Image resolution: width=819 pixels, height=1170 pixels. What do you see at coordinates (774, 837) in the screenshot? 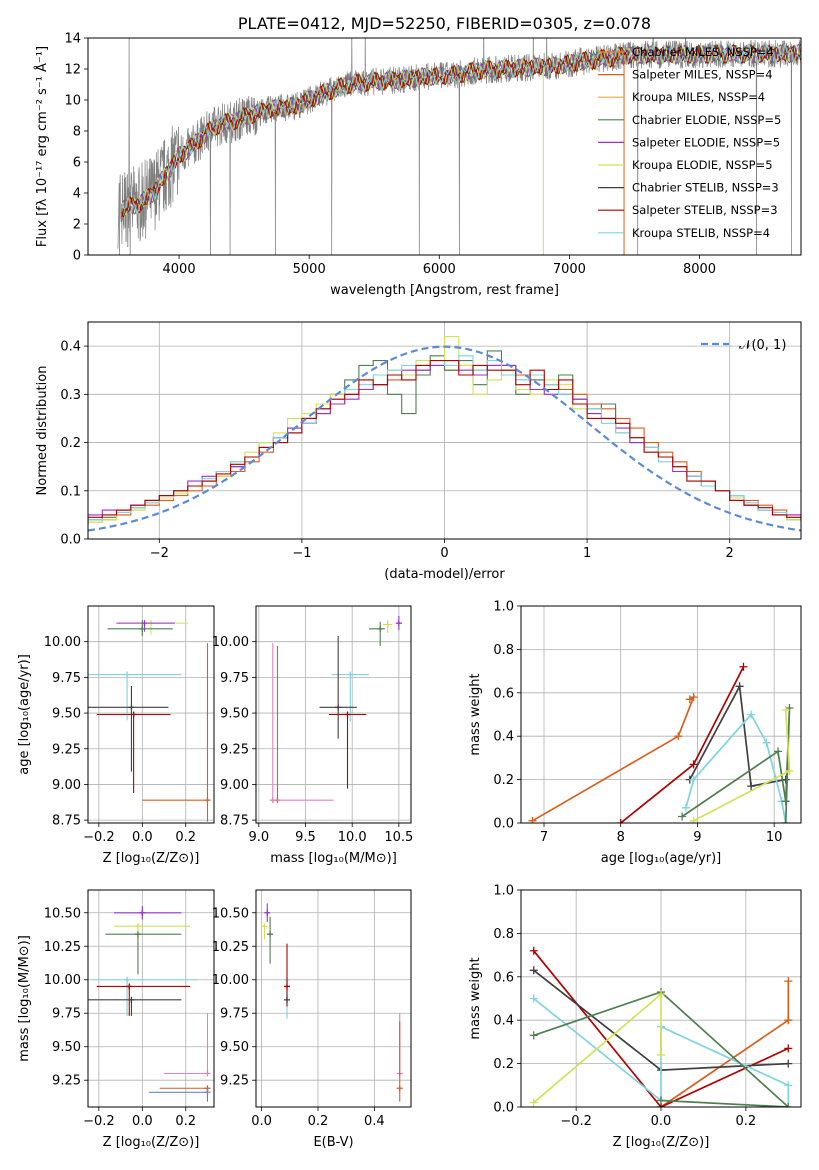
I see `x-tick-label: 10` at bounding box center [774, 837].